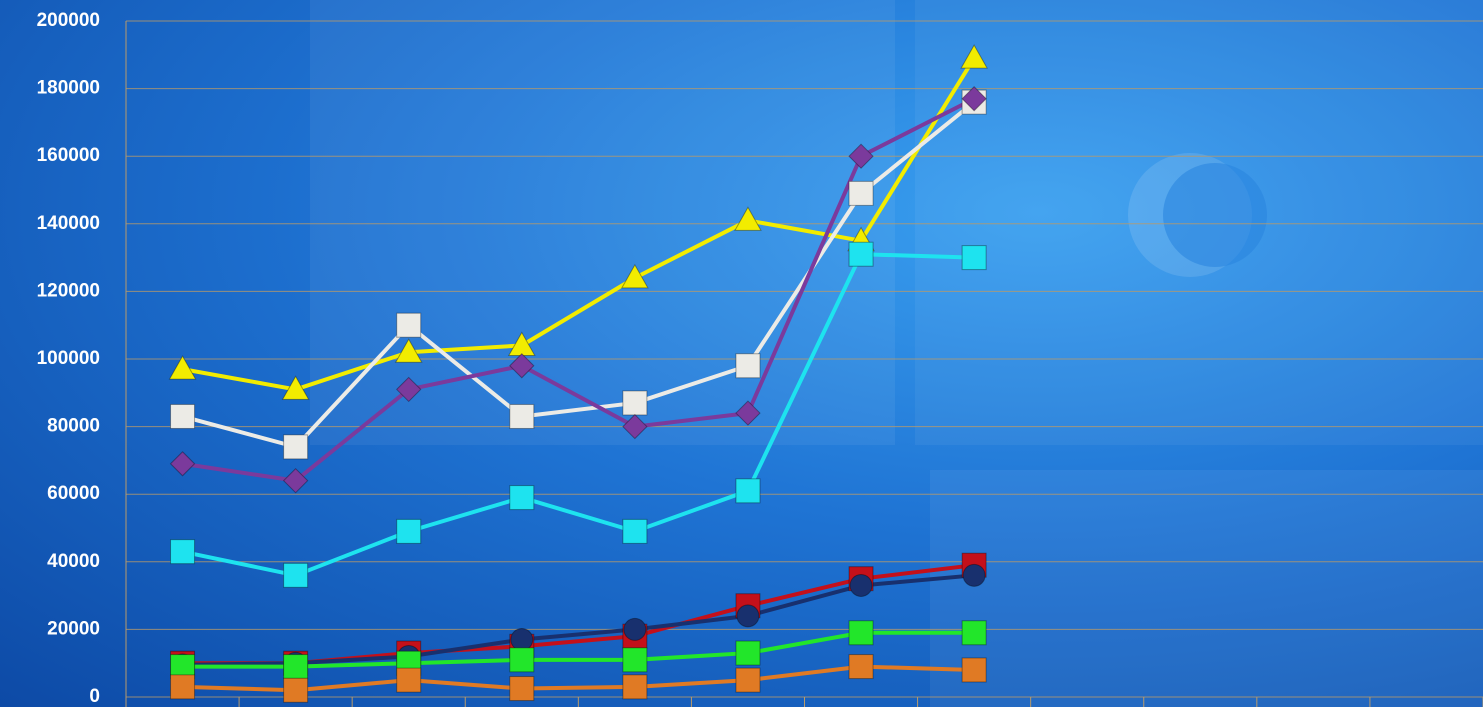 This screenshot has height=707, width=1483. Describe the element at coordinates (73, 426) in the screenshot. I see `y-tick-label: 80000` at that location.